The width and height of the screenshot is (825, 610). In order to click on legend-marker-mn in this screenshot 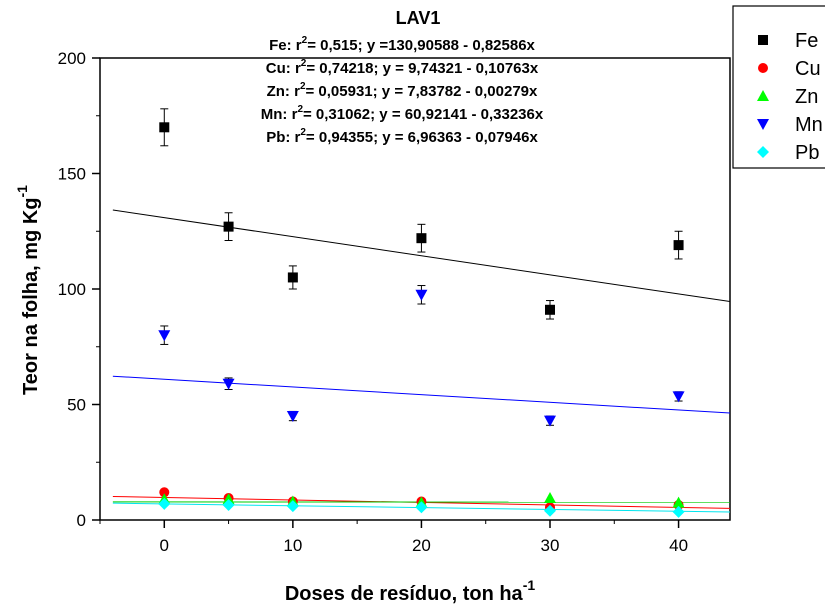, I will do `click(763, 124)`.